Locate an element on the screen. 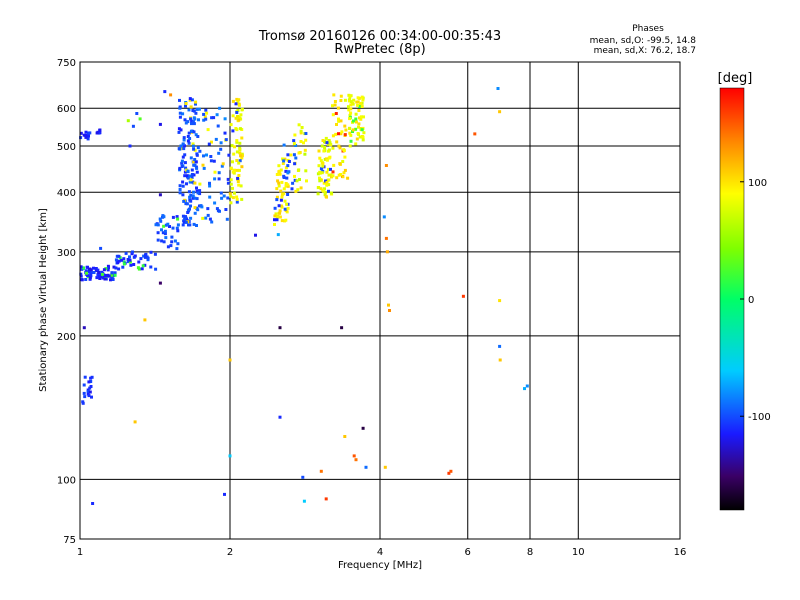 The height and width of the screenshot is (600, 800). y-tick-label: 300 is located at coordinates (66, 253).